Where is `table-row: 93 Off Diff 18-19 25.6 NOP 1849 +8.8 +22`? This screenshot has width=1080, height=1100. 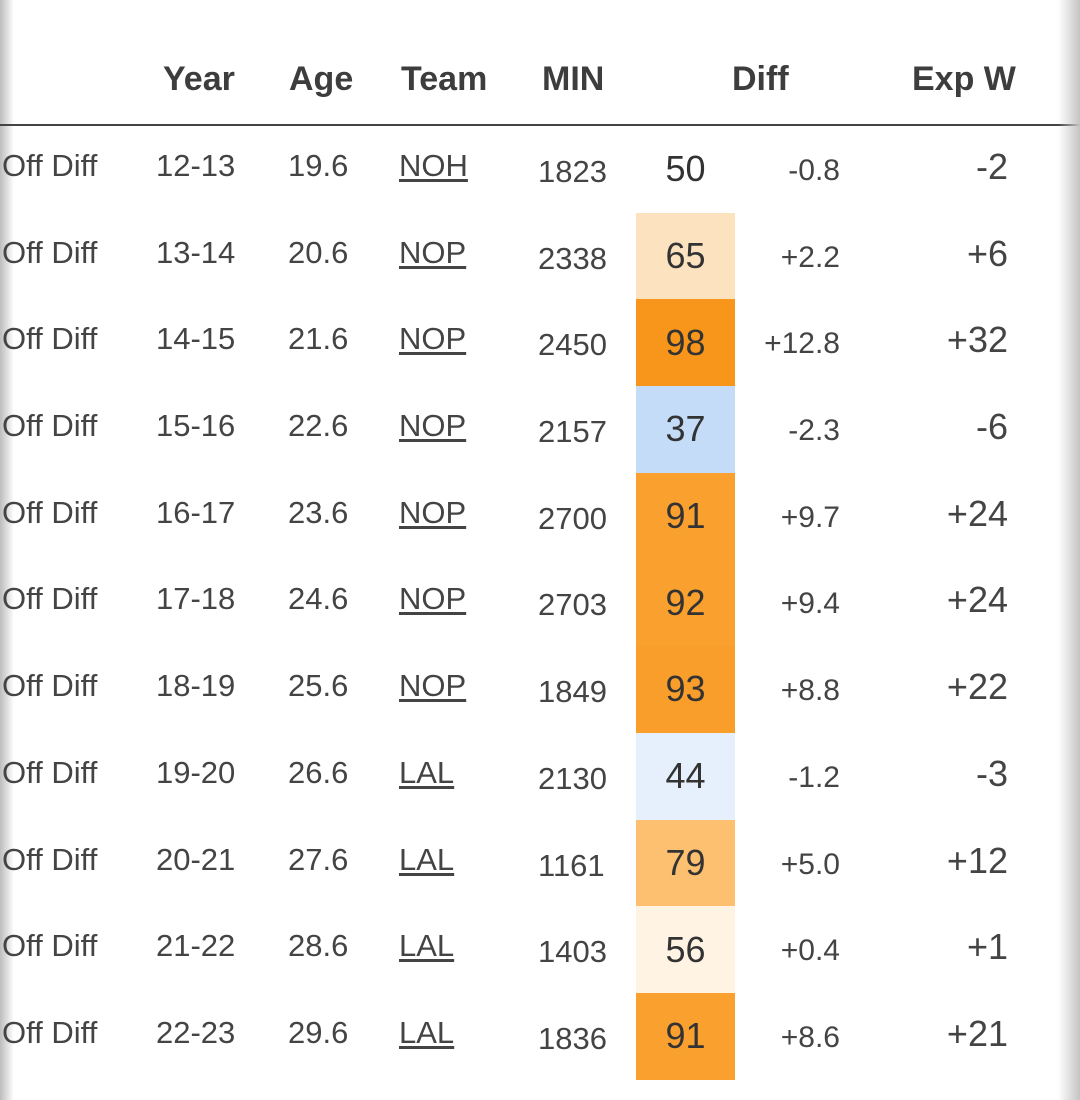
table-row: 93 Off Diff 18-19 25.6 NOP 1849 +8.8 +22 is located at coordinates (540, 689).